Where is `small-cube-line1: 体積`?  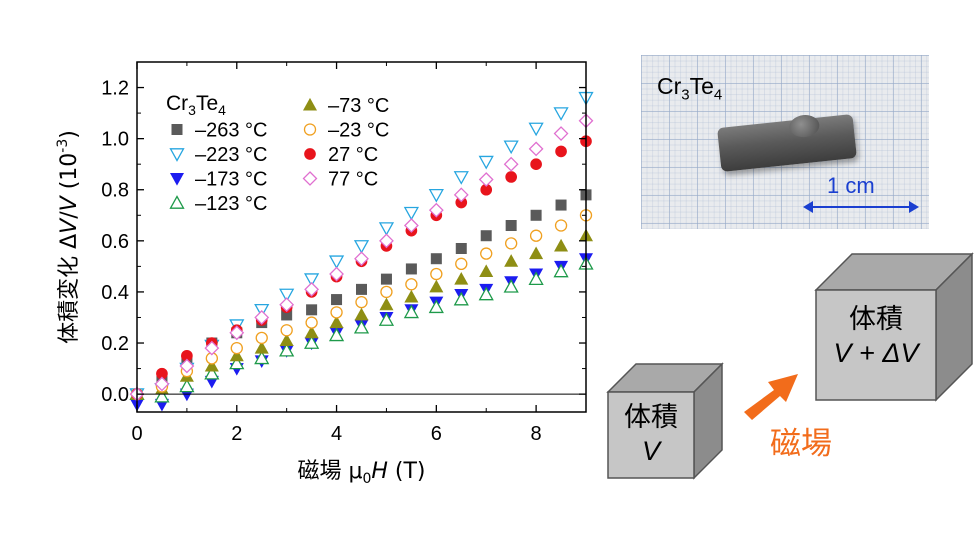 small-cube-line1: 体積 is located at coordinates (651, 417).